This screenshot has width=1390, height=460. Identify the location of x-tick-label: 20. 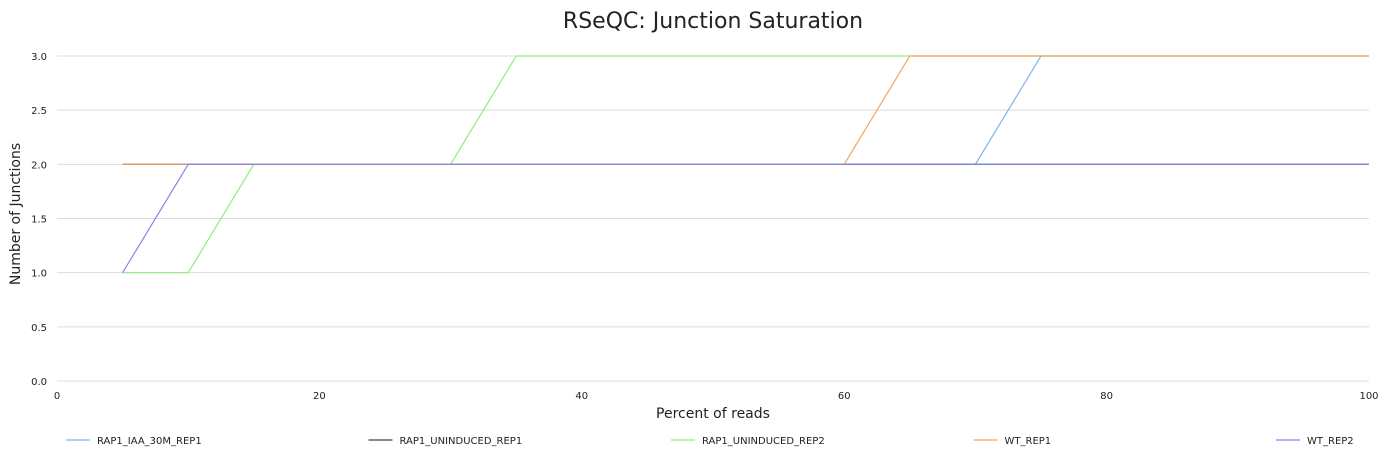
(319, 396).